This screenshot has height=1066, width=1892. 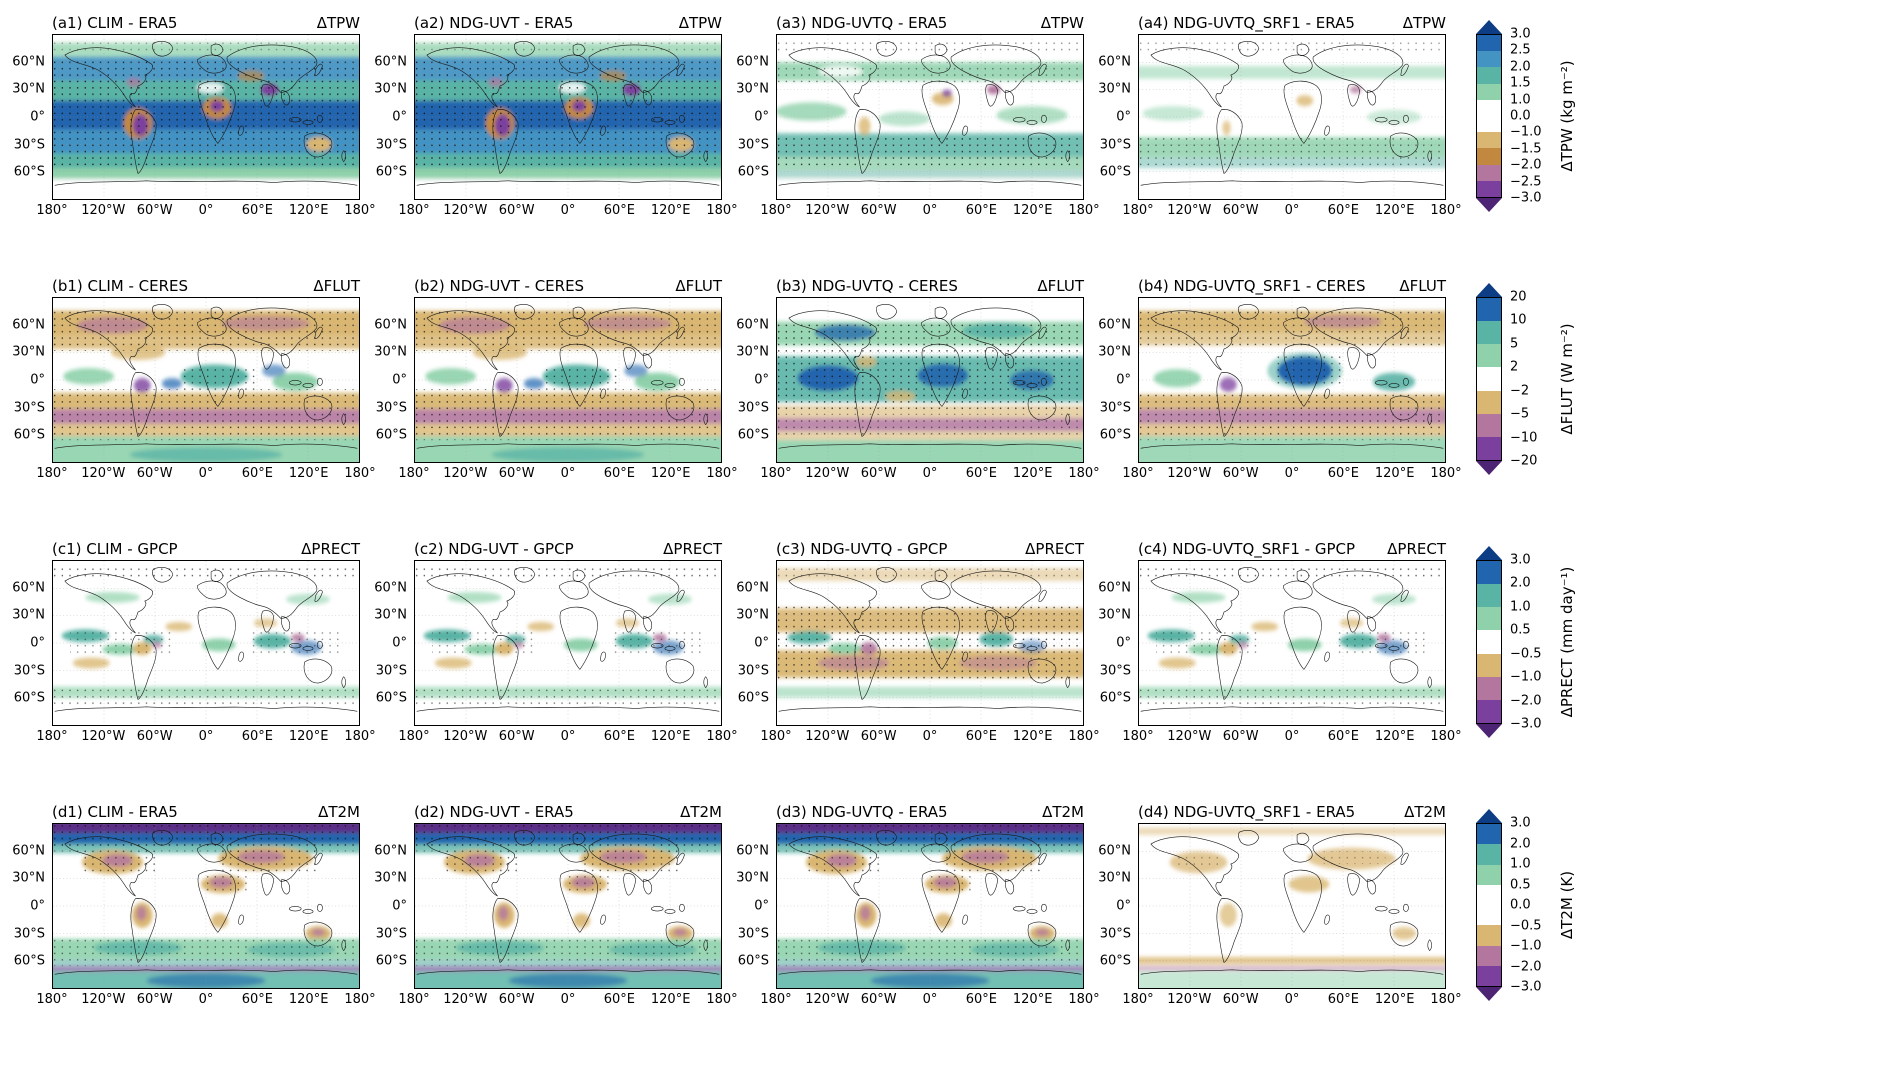 I want to click on panel-title: (d3) NDG-UVTQ - ERA5, so click(x=862, y=812).